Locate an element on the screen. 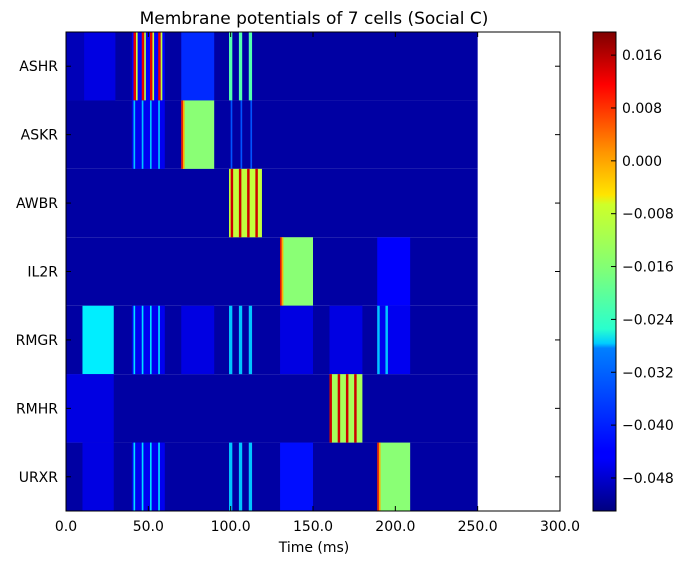  colorbar-tick-label: −0.040 is located at coordinates (648, 426).